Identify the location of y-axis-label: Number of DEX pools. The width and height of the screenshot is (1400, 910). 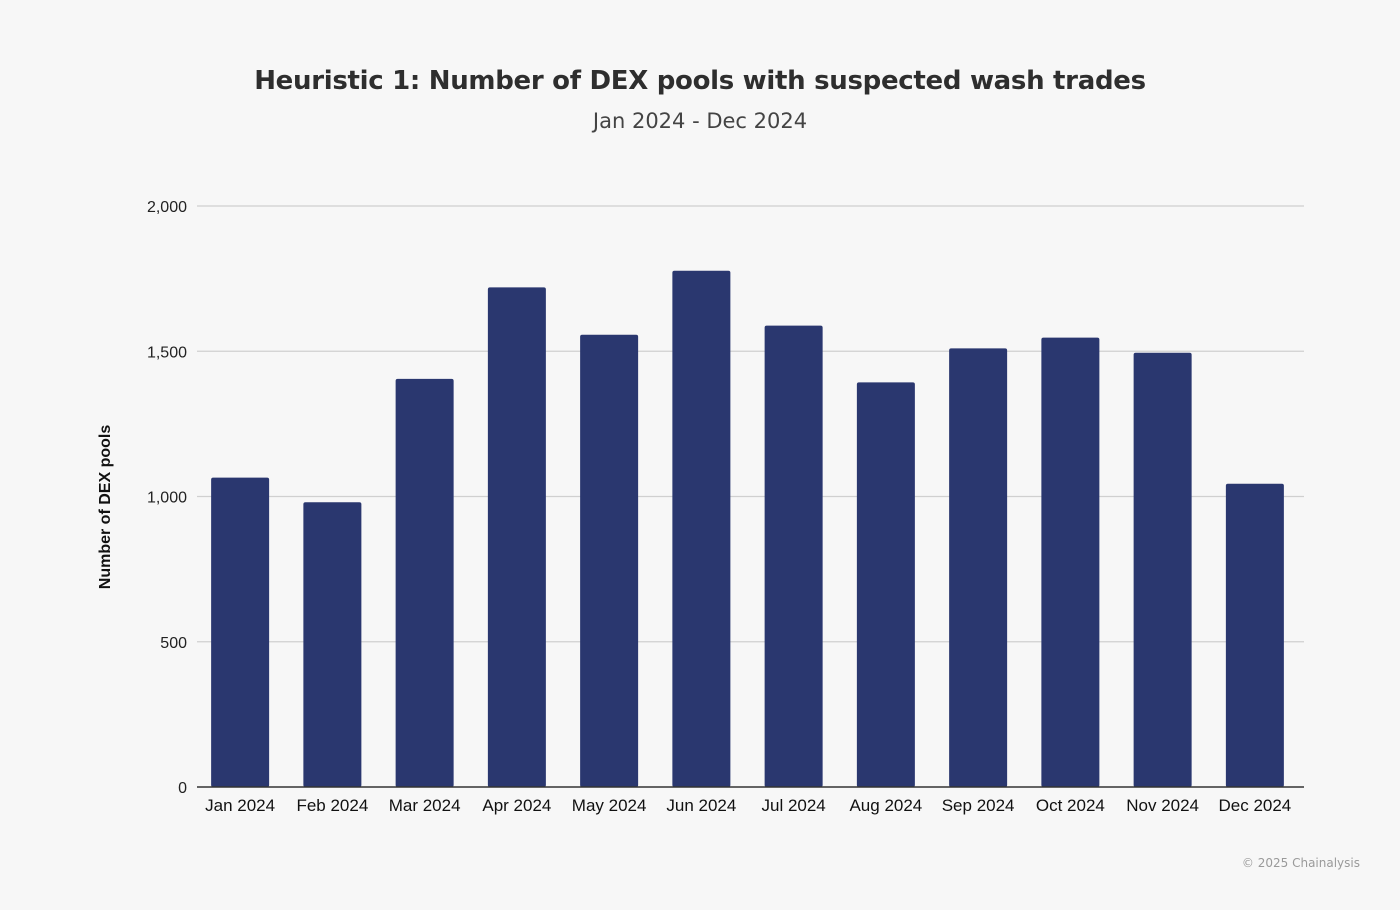
(105, 507).